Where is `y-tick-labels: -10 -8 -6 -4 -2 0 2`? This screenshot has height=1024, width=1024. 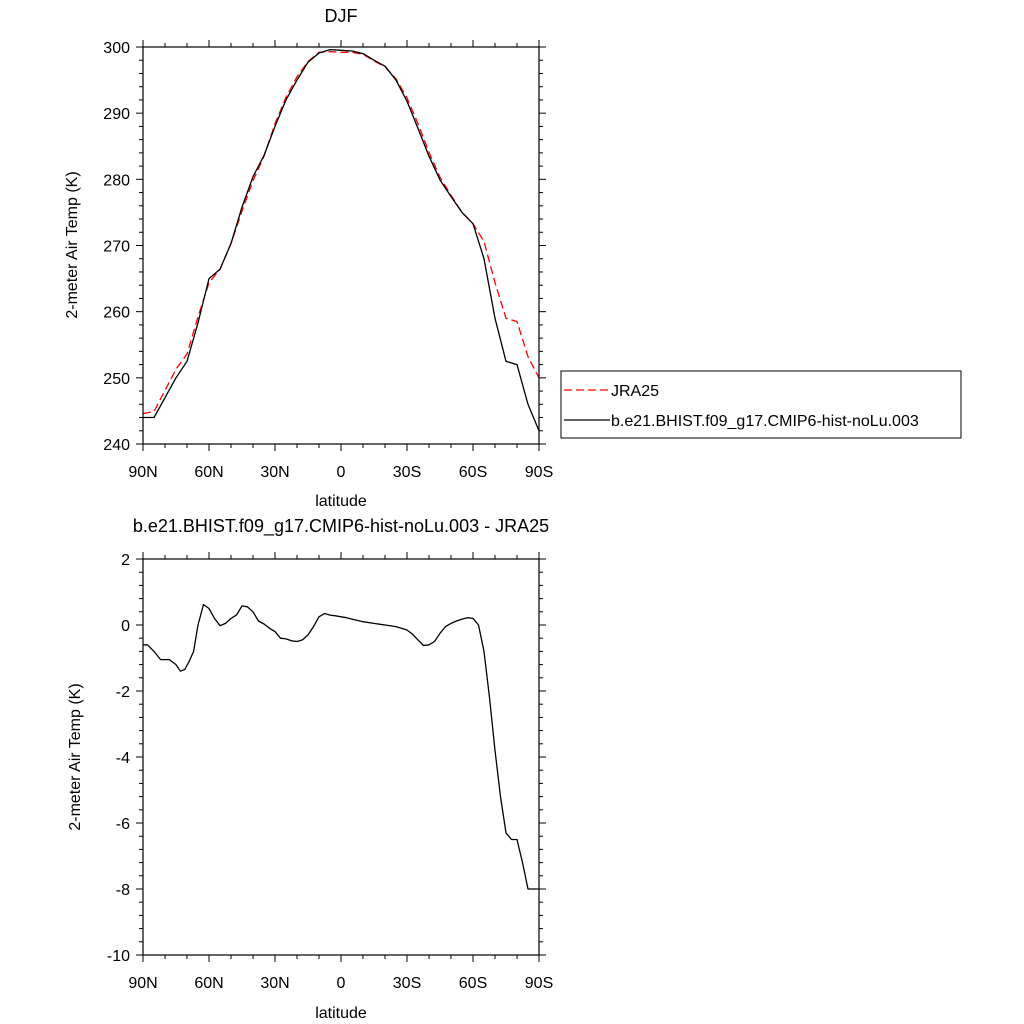
y-tick-labels: -10 -8 -6 -4 -2 0 2 is located at coordinates (118, 758).